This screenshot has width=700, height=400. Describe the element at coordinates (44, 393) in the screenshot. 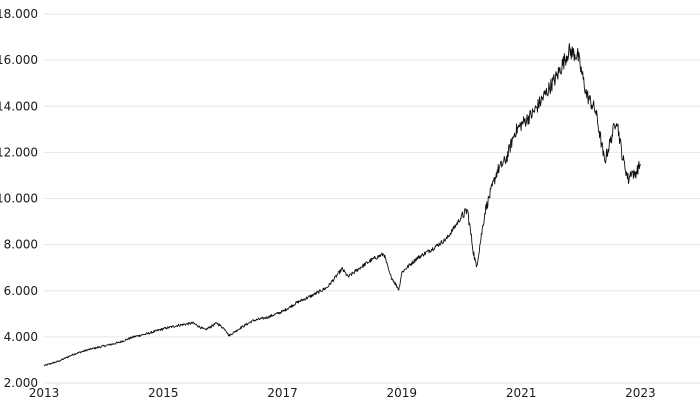

I see `x-tick-label-0: 2013` at that location.